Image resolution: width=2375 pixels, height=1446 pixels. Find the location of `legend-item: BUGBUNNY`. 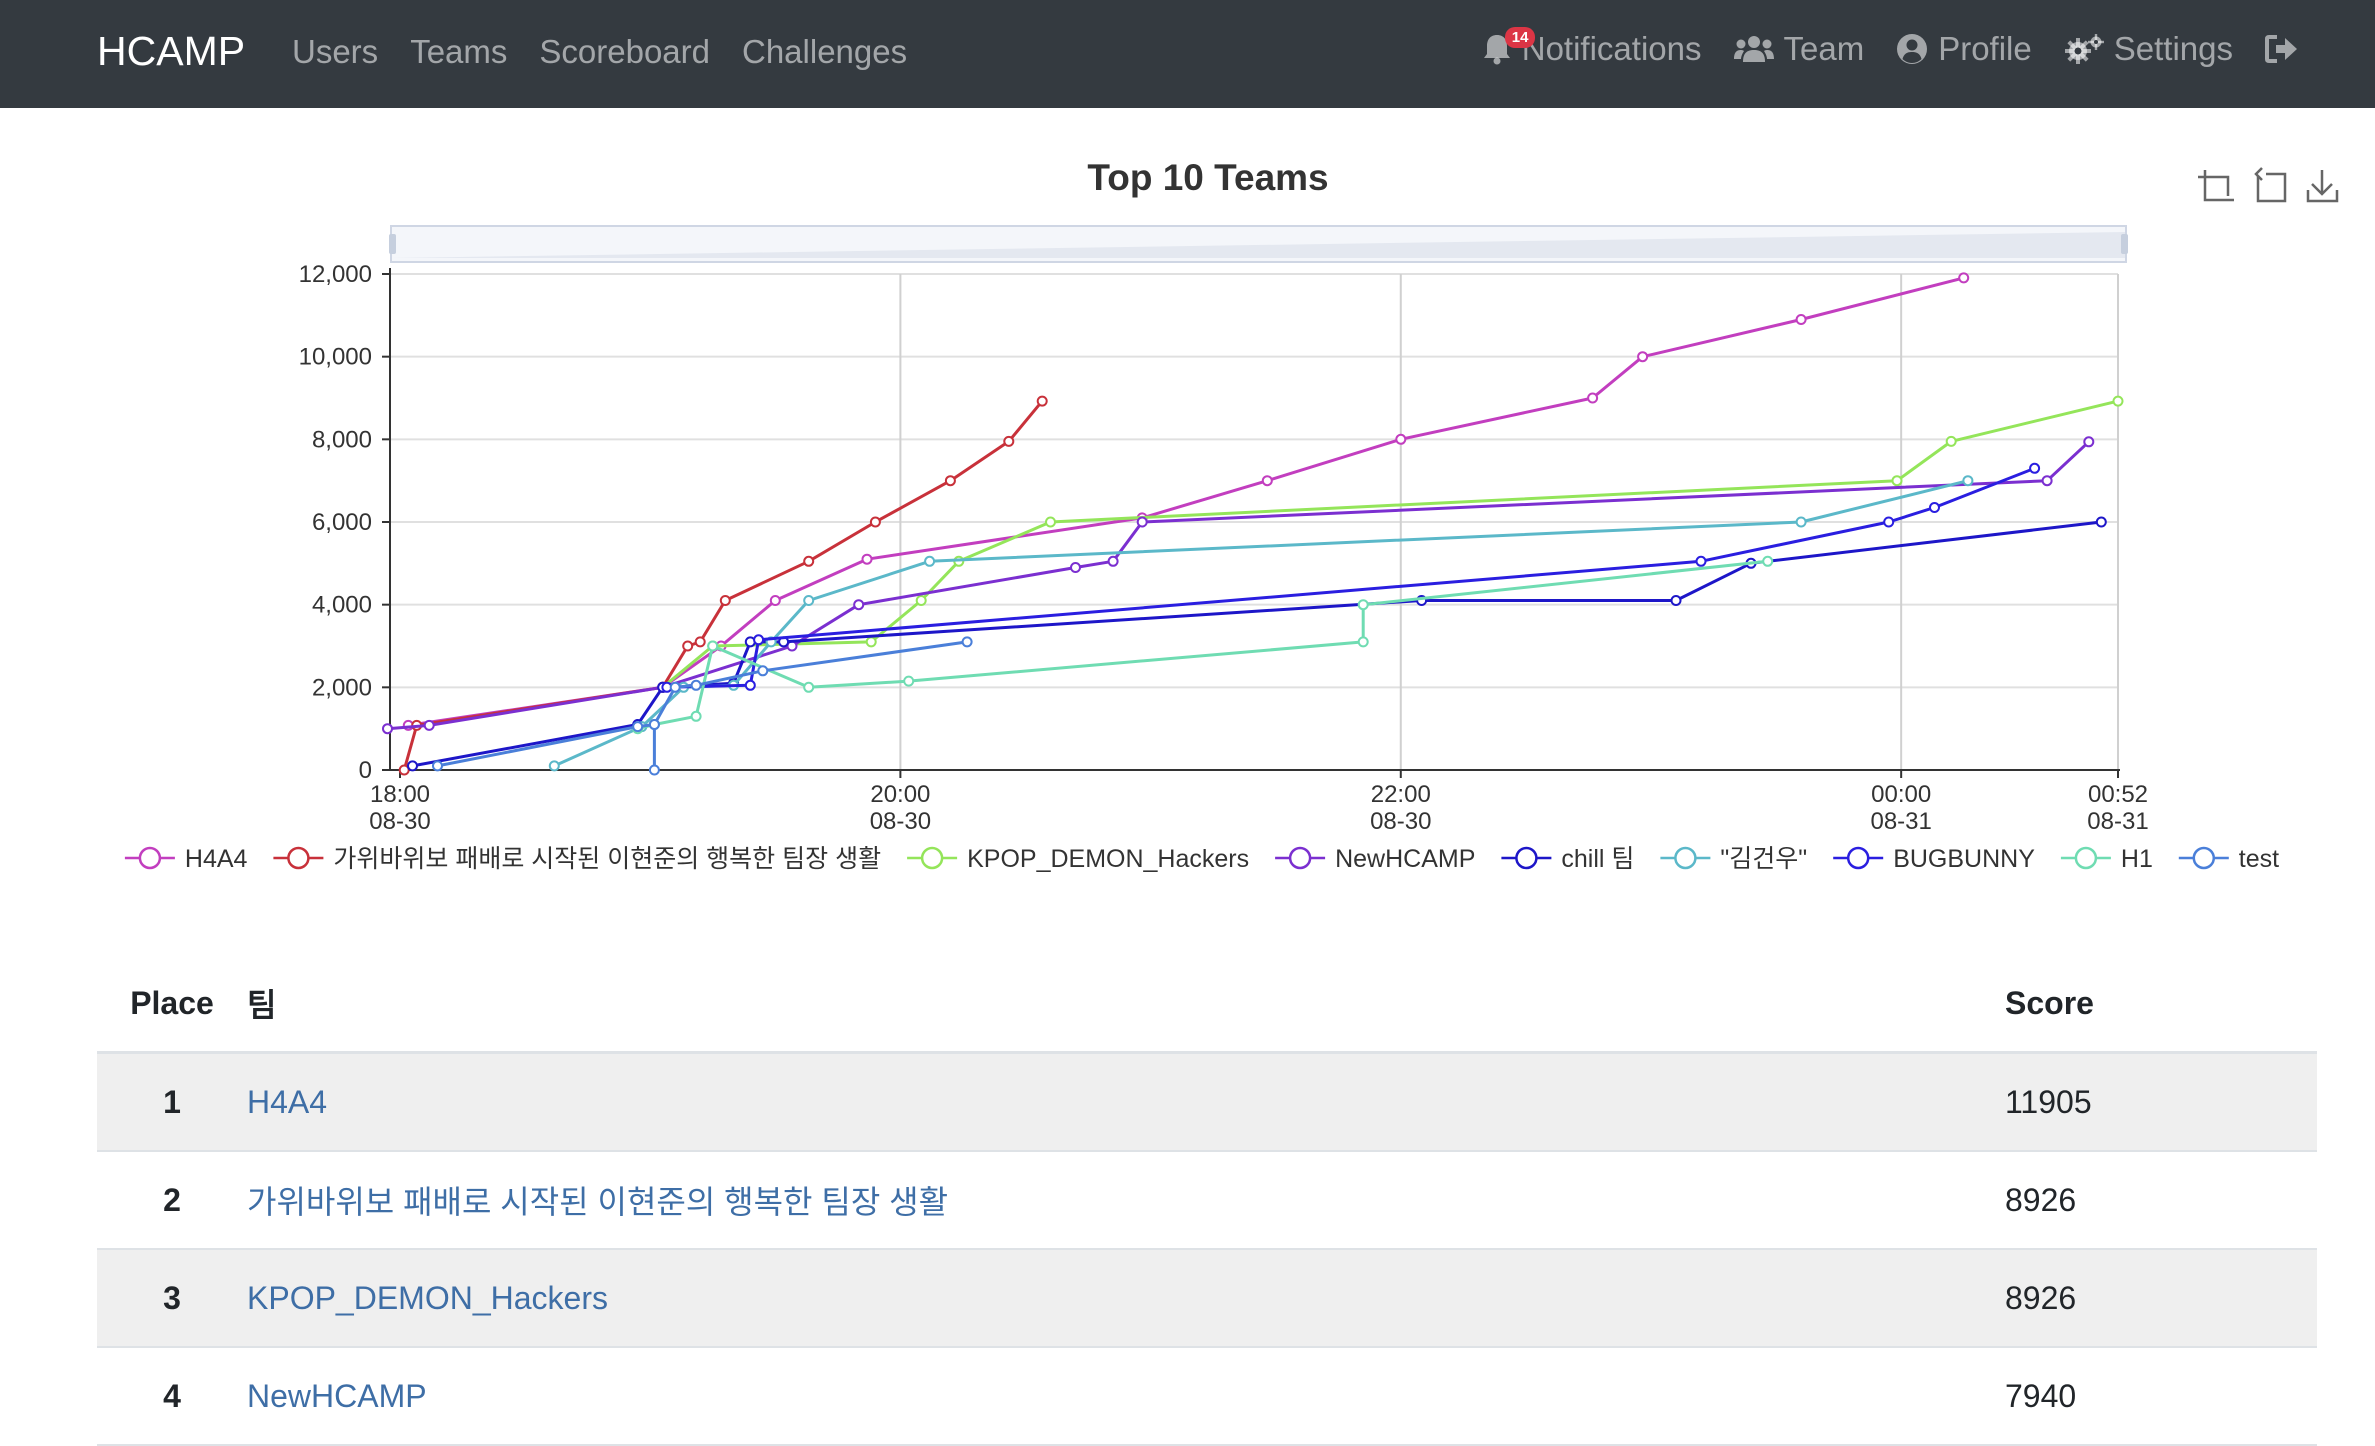

legend-item: BUGBUNNY is located at coordinates (1934, 859).